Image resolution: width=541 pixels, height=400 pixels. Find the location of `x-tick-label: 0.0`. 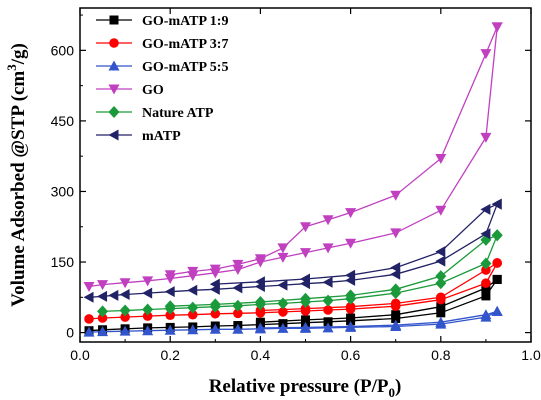

x-tick-label: 0.0 is located at coordinates (80, 355).